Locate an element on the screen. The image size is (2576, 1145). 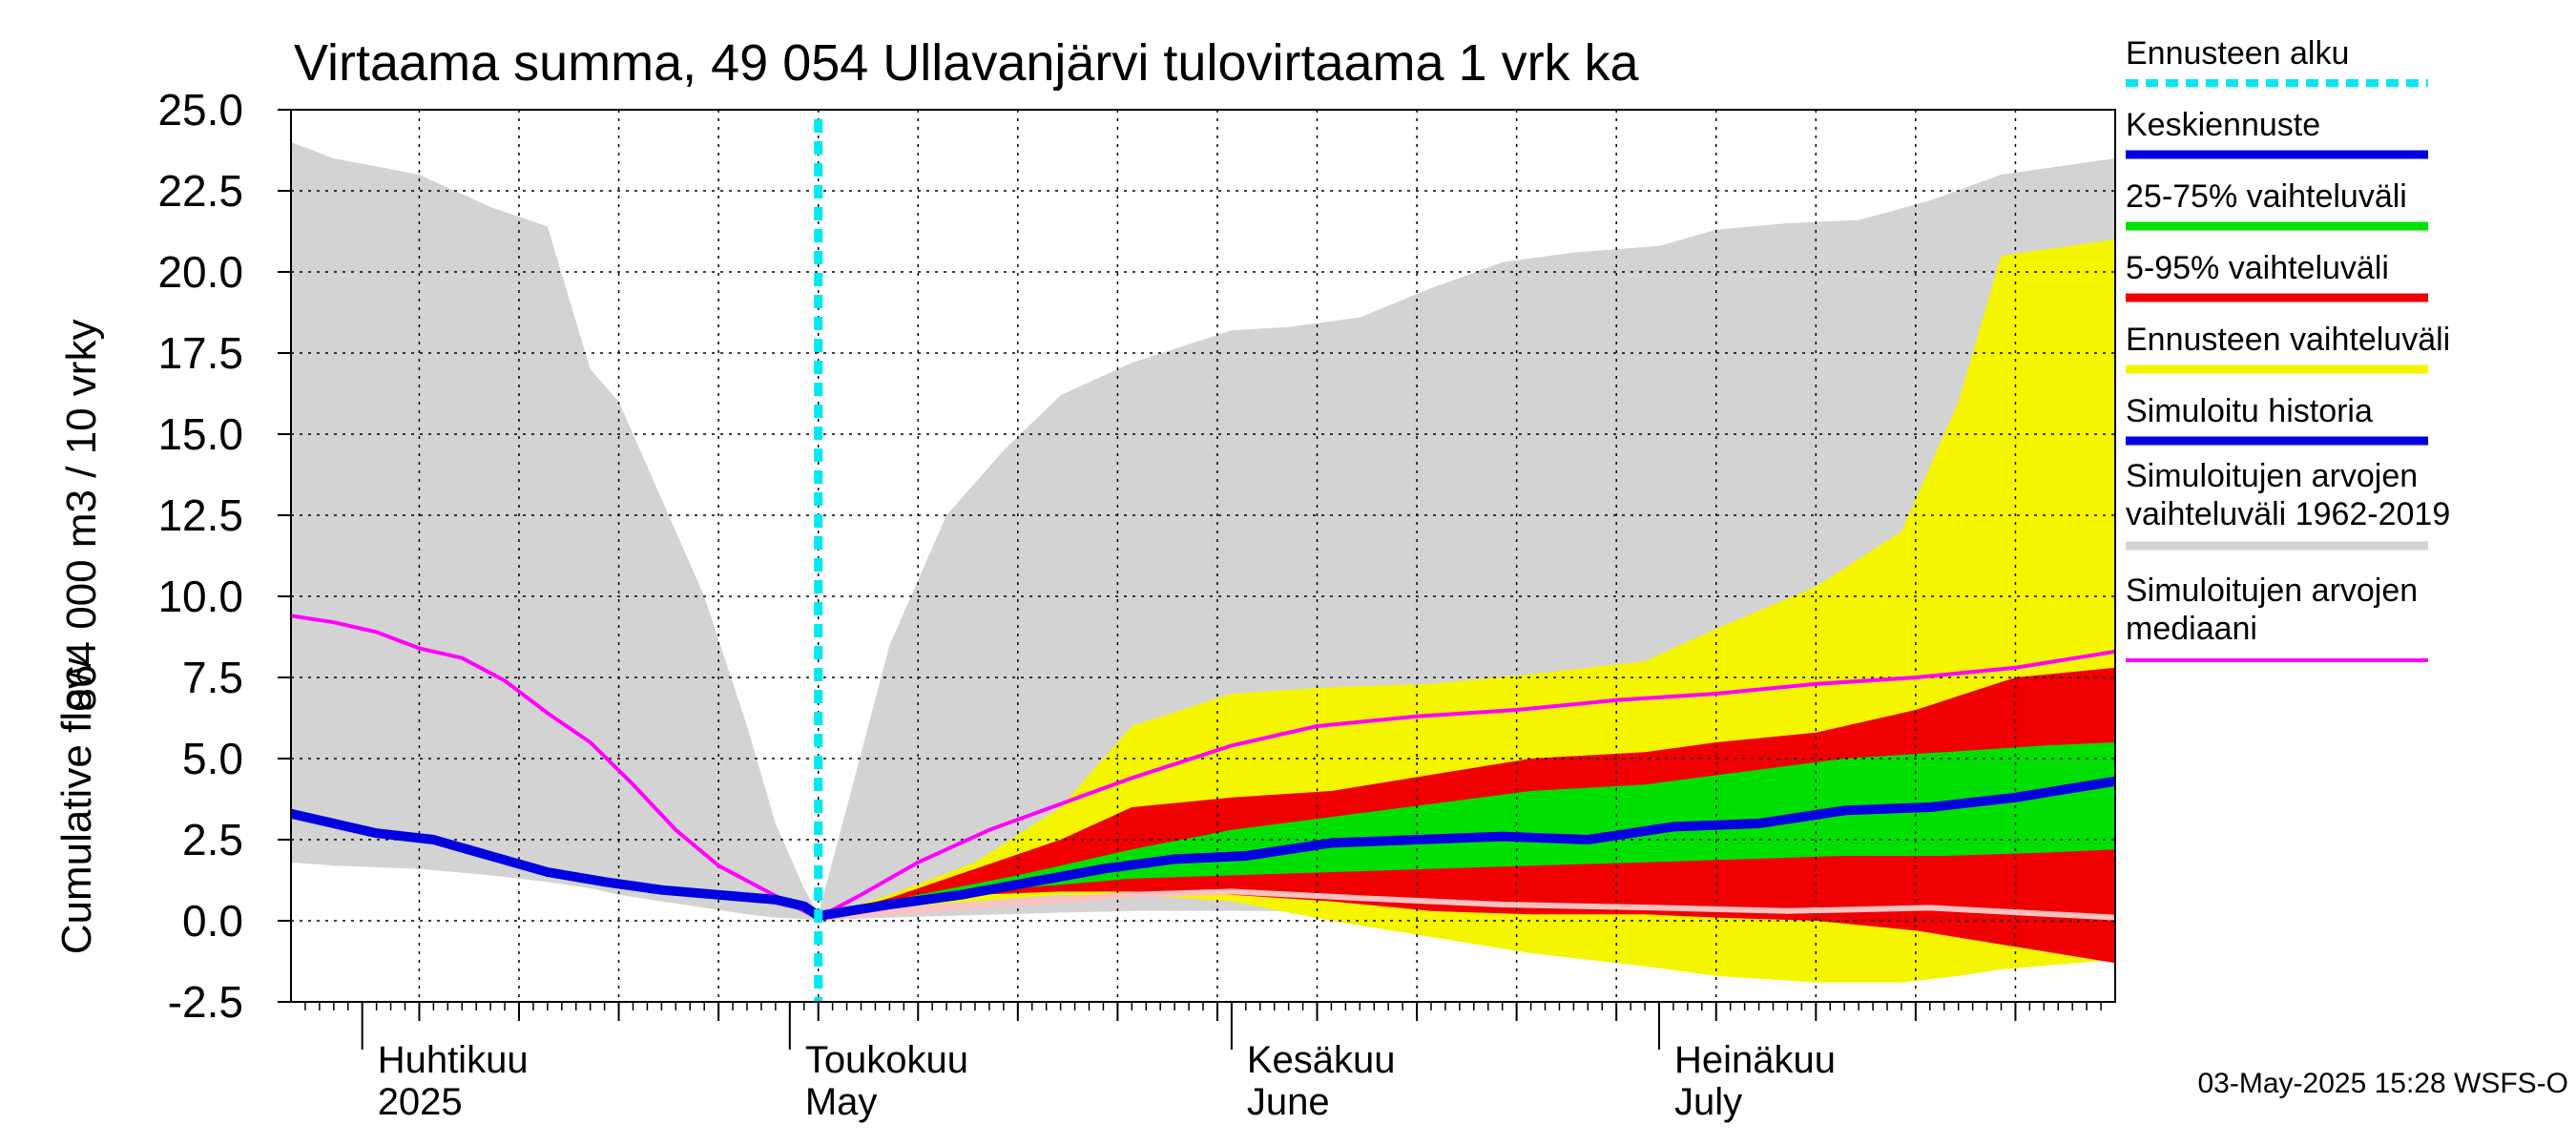
x-month-sublabel: 2025 is located at coordinates (420, 1102).